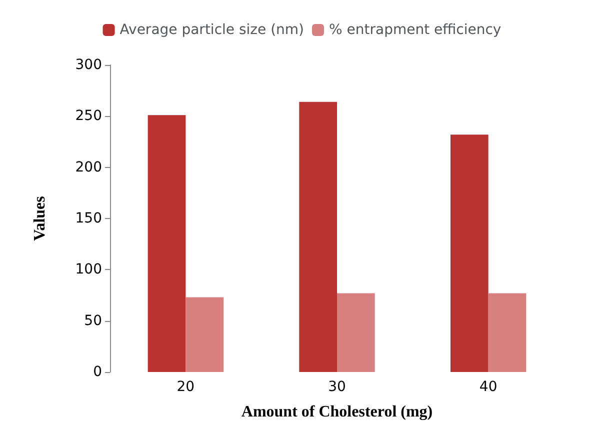  Describe the element at coordinates (488, 387) in the screenshot. I see `x-tick-label: 40` at that location.